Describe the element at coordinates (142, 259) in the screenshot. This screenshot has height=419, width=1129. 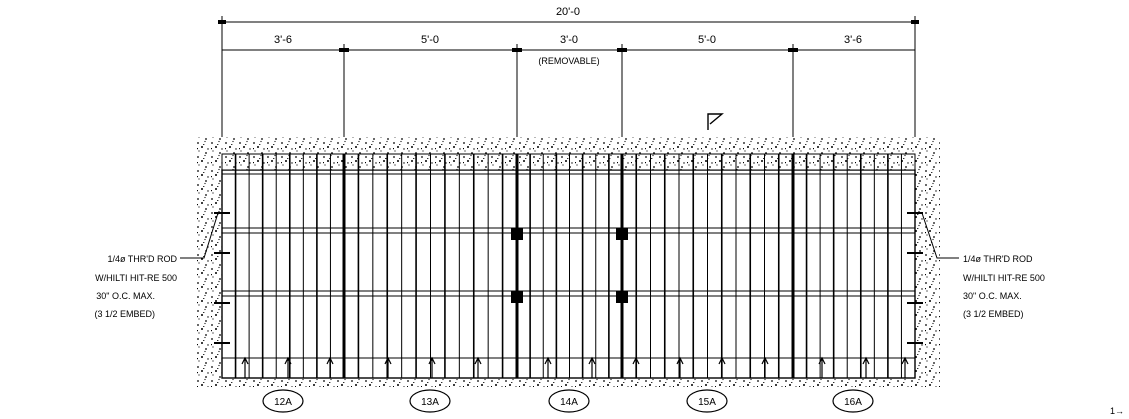
I see `left-callout-line-1: 1/4ø THR'D ROD` at that location.